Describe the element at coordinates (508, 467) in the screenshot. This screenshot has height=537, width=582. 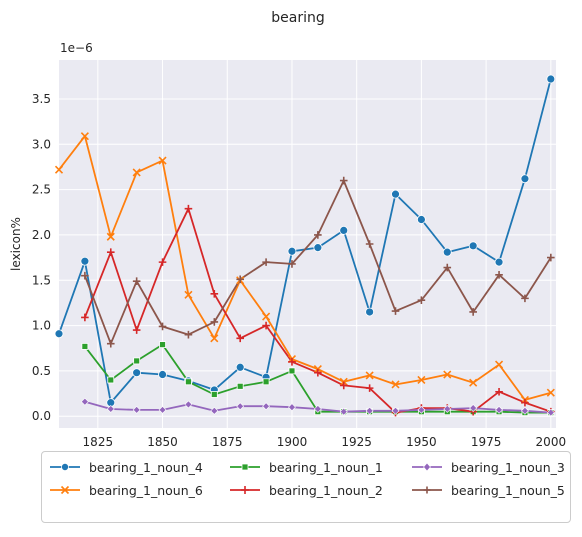
I see `legend-label: bearing_1_noun_3` at that location.